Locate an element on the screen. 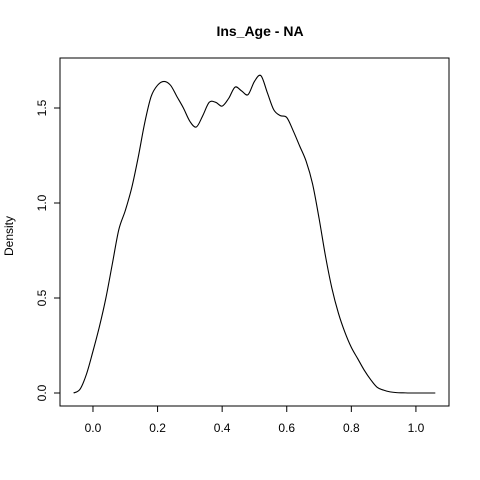  x-tick-label: 0.6 is located at coordinates (286, 428).